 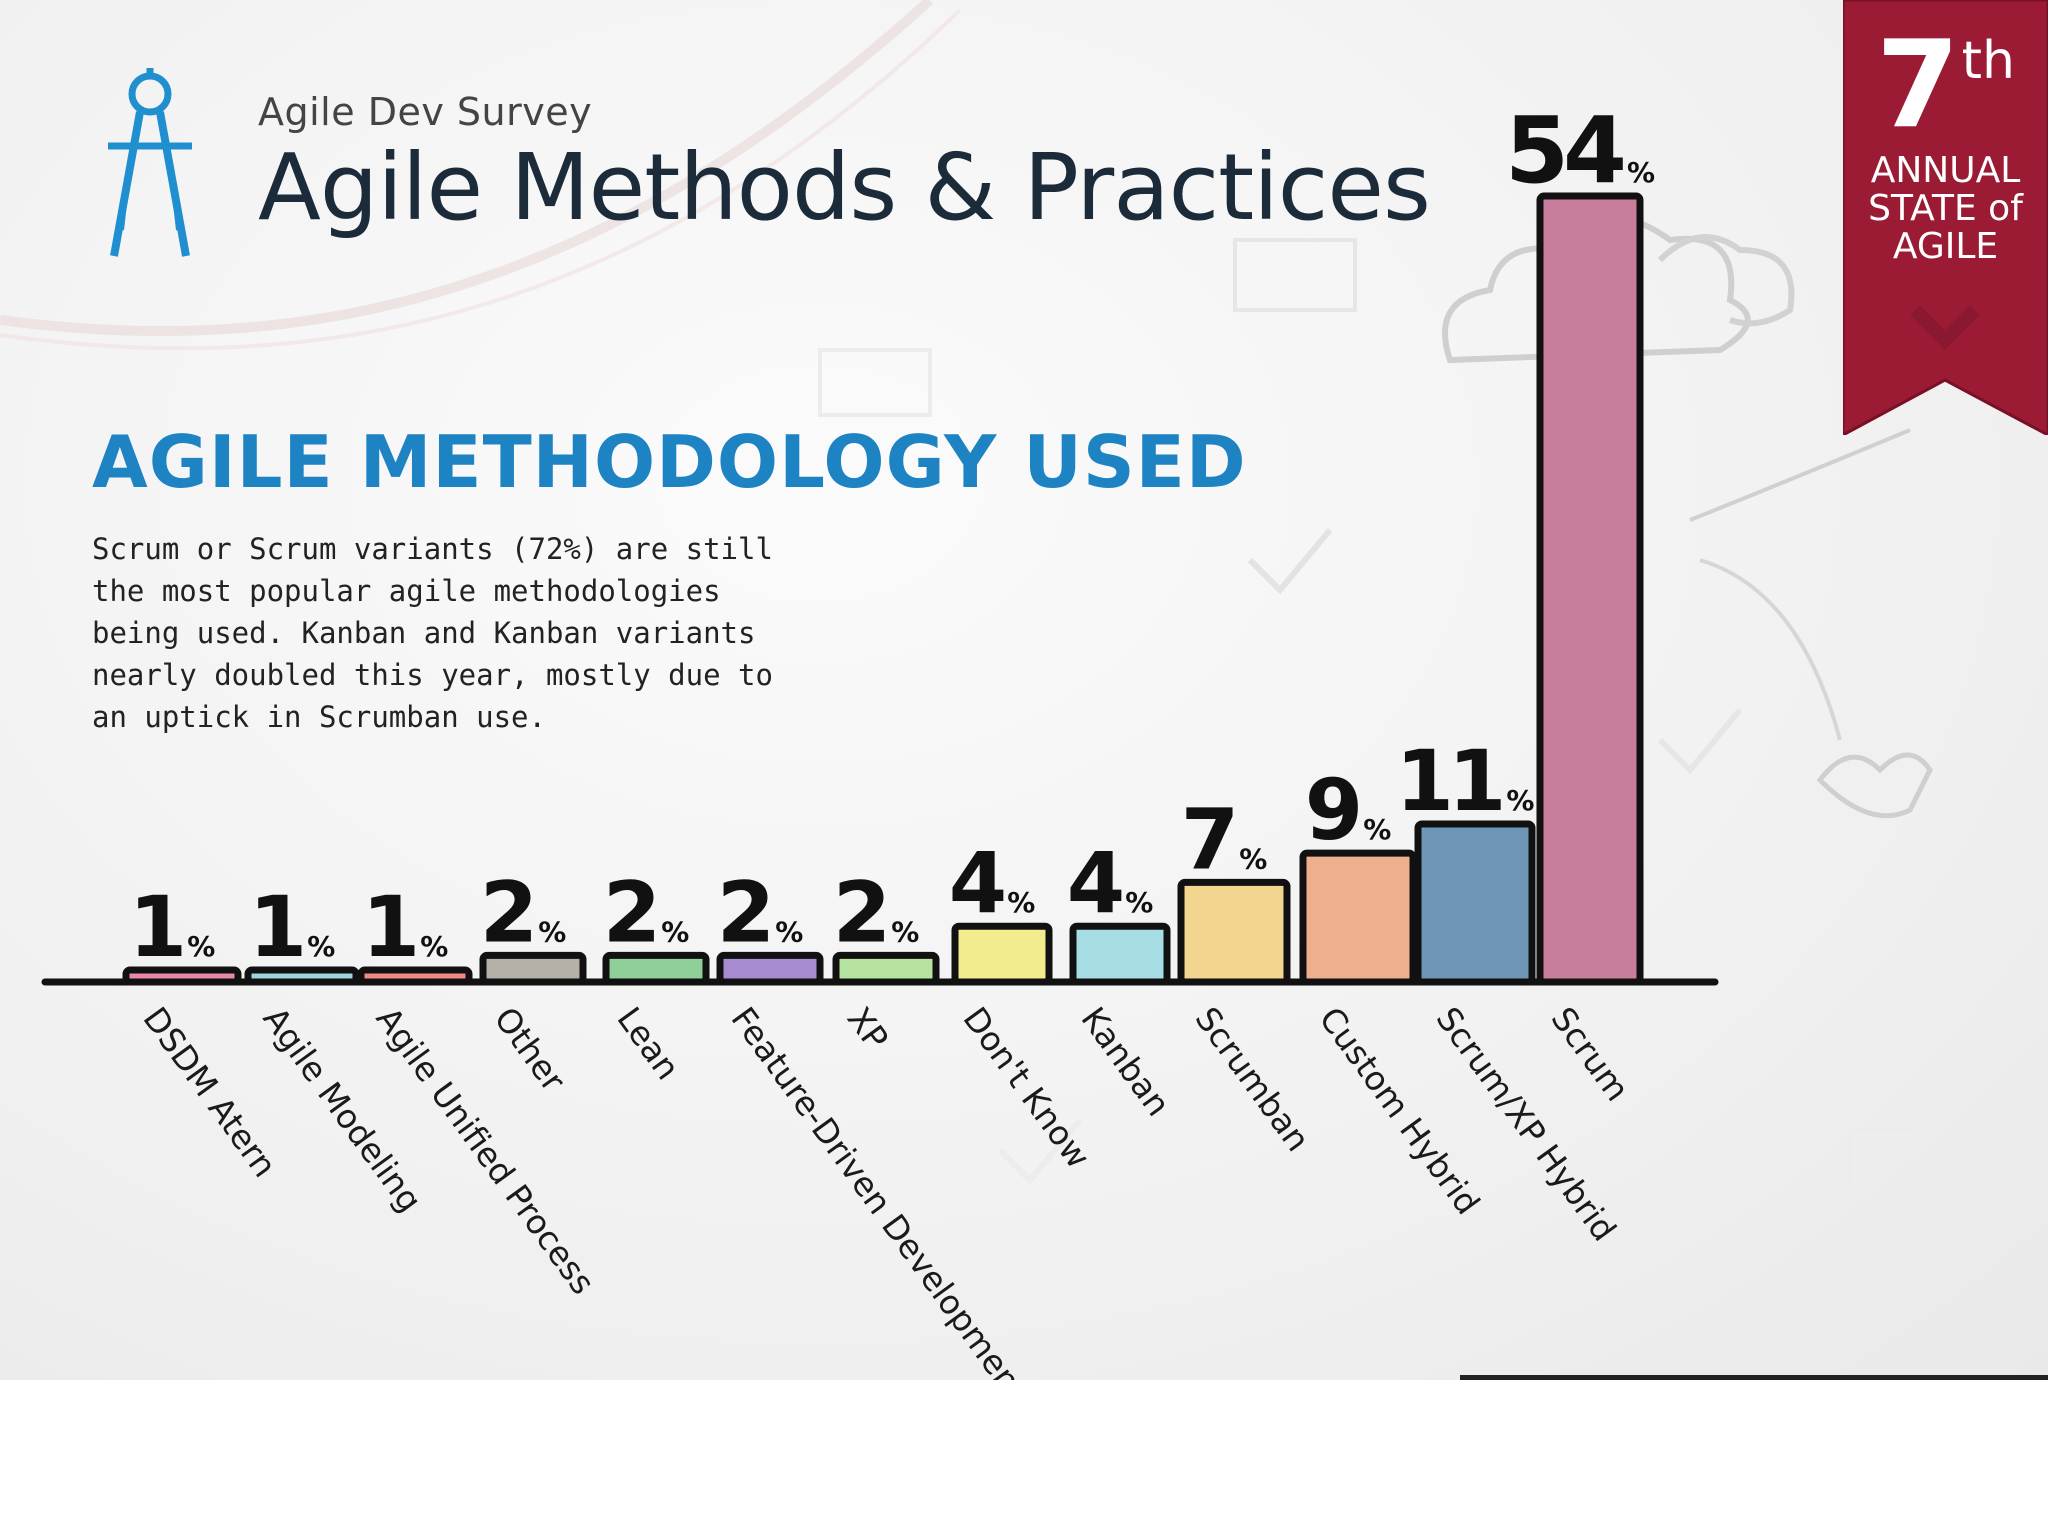 I want to click on bar-custom-hybrid, so click(x=1358, y=917).